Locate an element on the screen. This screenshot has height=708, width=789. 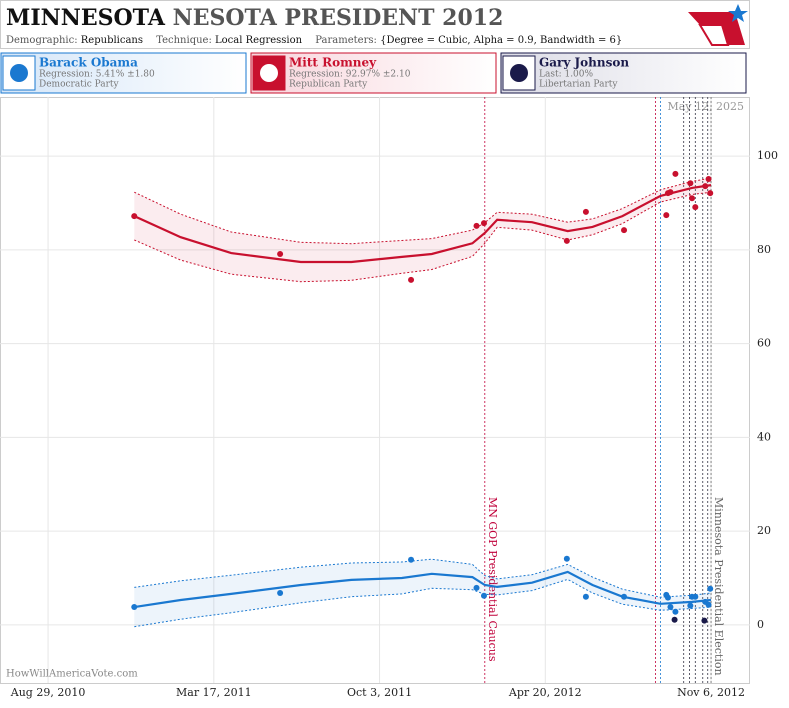
y-tick-label: 100 is located at coordinates (767, 155).